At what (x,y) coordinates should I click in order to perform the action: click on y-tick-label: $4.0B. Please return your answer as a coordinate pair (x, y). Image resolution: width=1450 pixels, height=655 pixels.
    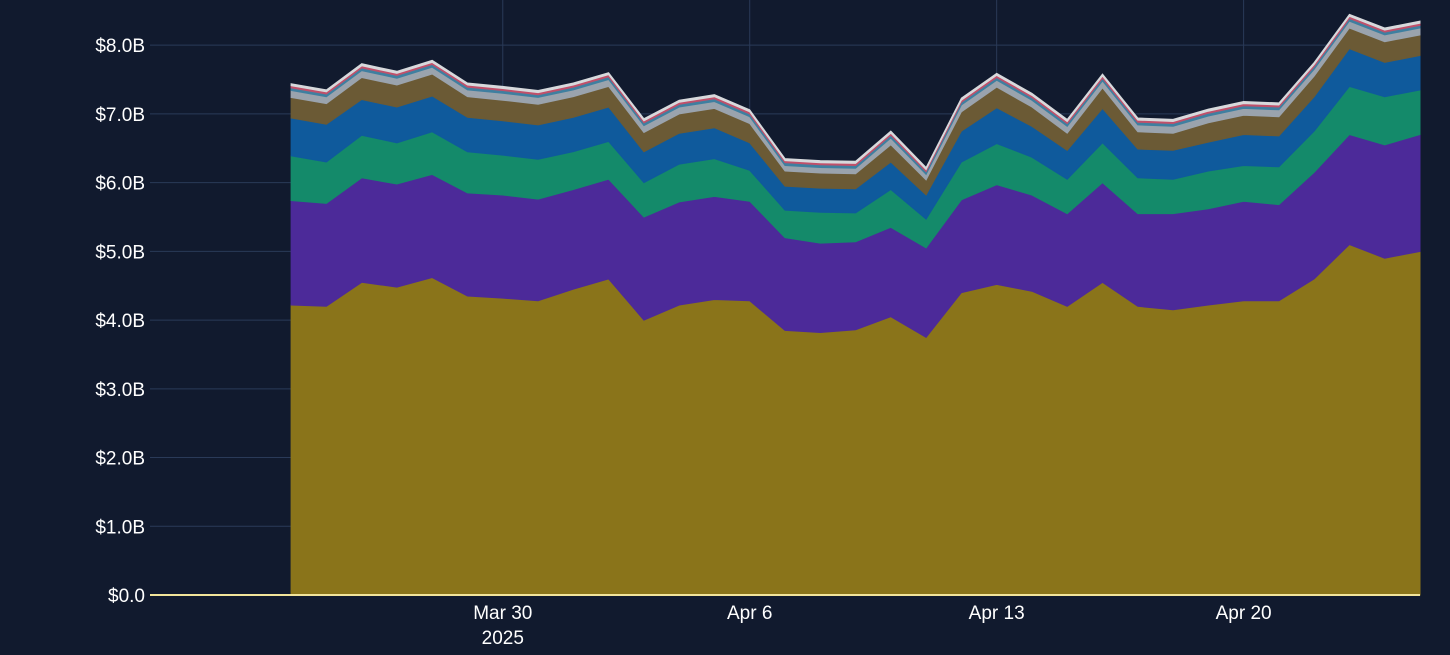
    Looking at the image, I should click on (120, 321).